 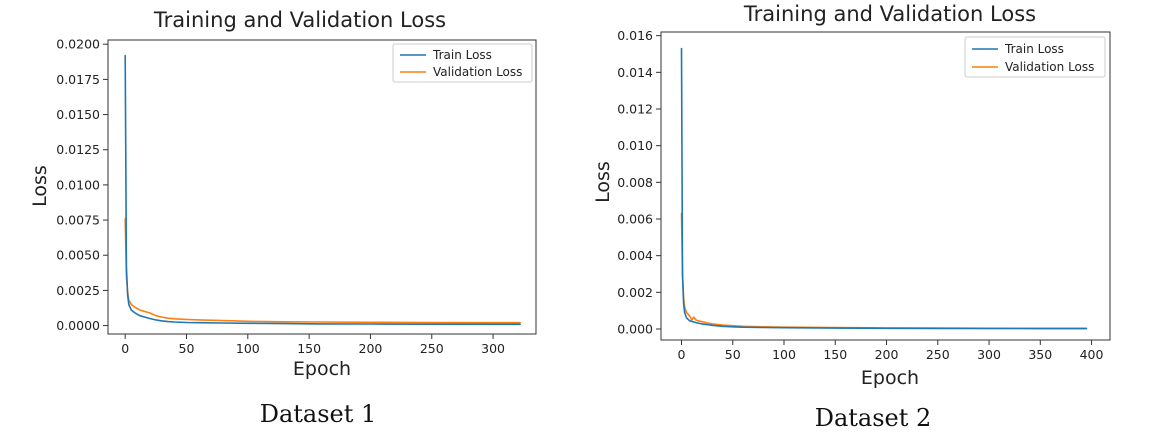 I want to click on y-tick-label: 0.0075, so click(x=78, y=220).